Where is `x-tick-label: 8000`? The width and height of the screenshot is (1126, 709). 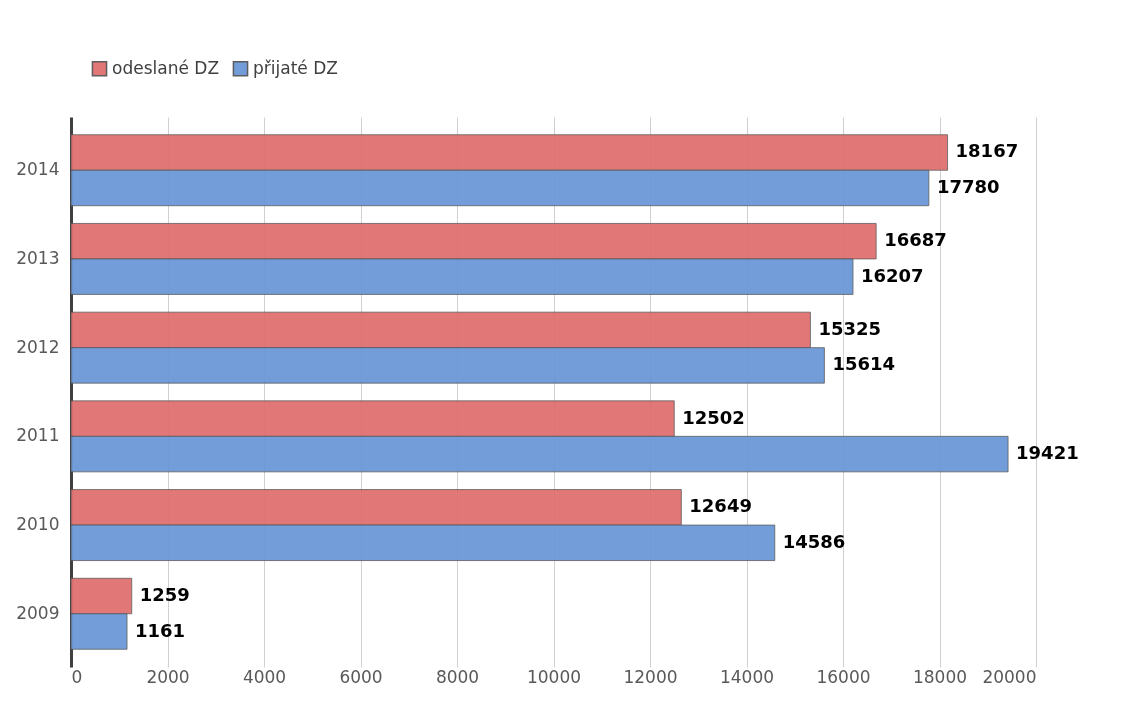
x-tick-label: 8000 is located at coordinates (457, 676).